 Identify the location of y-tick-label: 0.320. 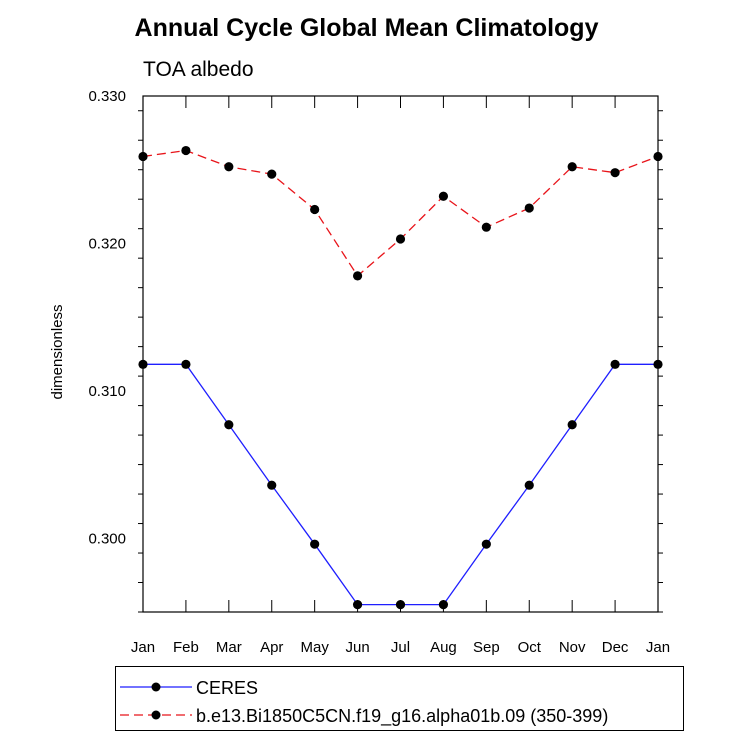
(107, 243).